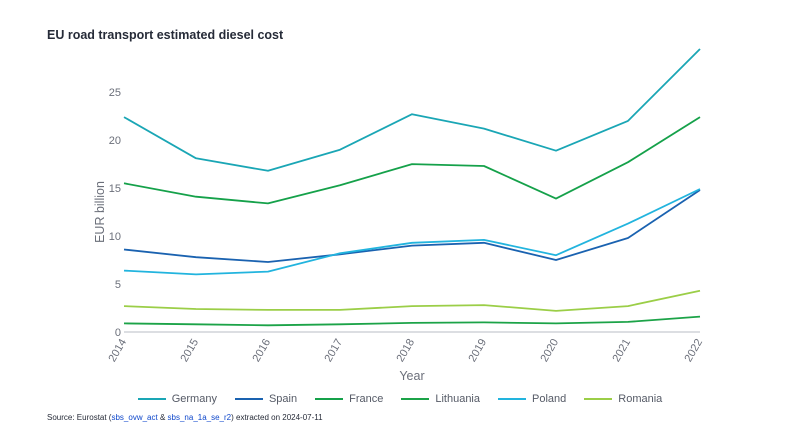 The height and width of the screenshot is (444, 800). What do you see at coordinates (412, 321) in the screenshot?
I see `series-line-lithuania` at bounding box center [412, 321].